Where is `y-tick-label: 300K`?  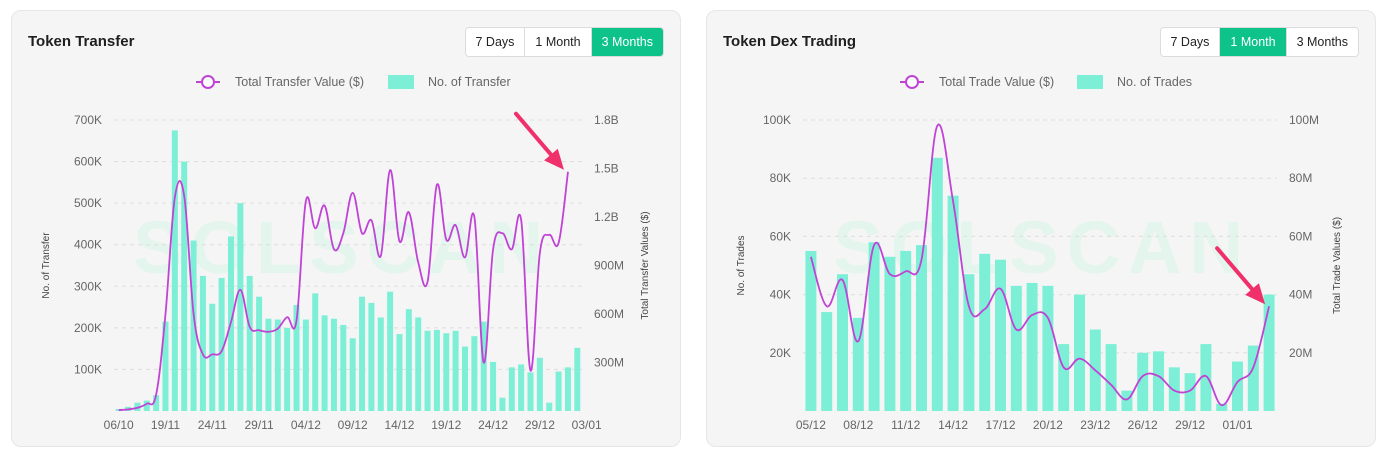 y-tick-label: 300K is located at coordinates (88, 286).